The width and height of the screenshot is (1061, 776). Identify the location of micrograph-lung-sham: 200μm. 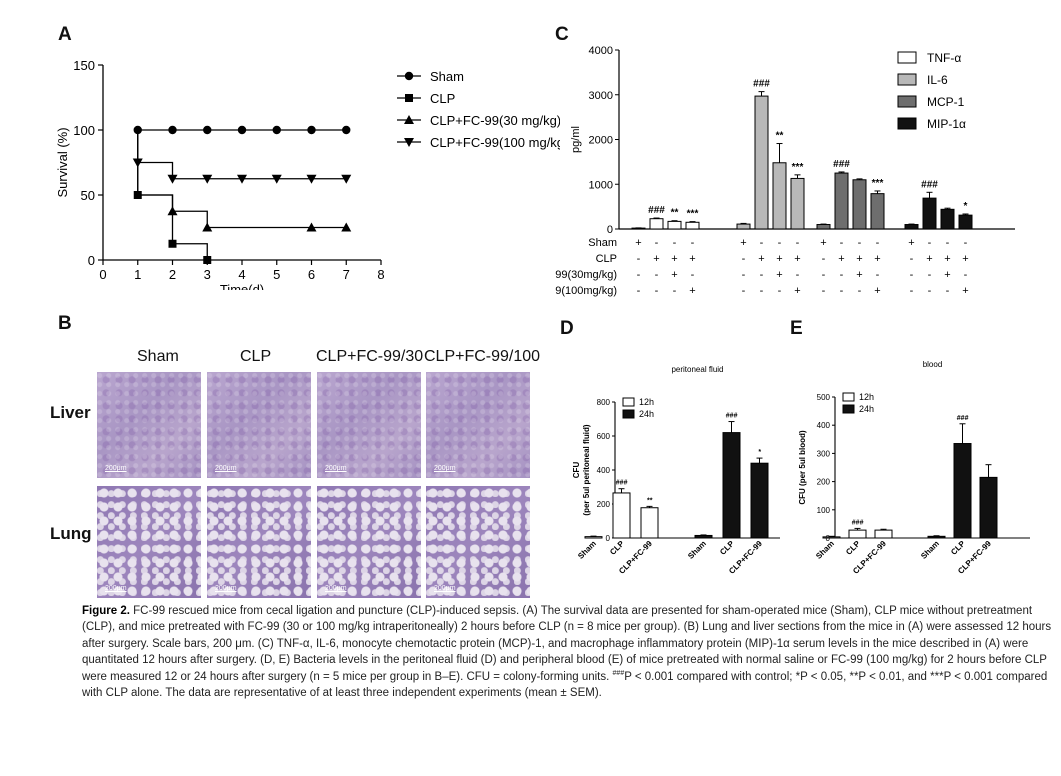
(149, 542).